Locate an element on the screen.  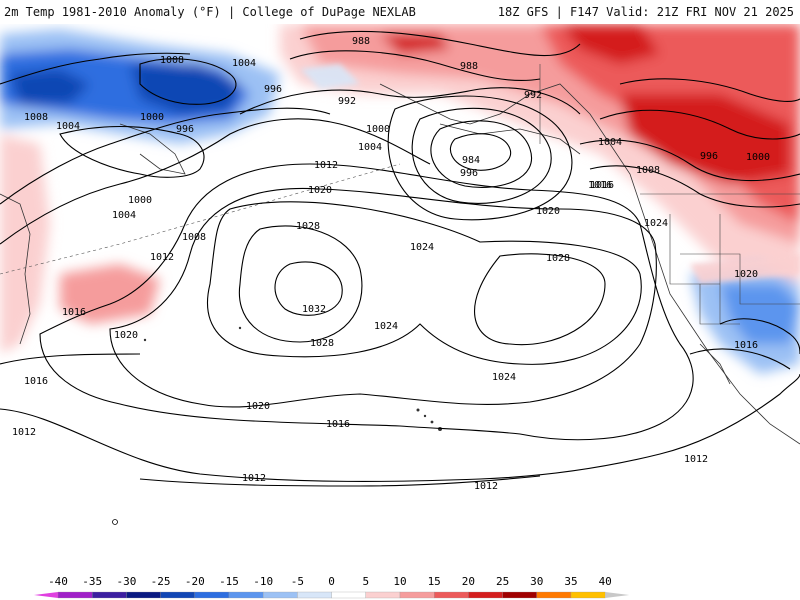
legend-tick-label: -35 is located at coordinates (92, 581).